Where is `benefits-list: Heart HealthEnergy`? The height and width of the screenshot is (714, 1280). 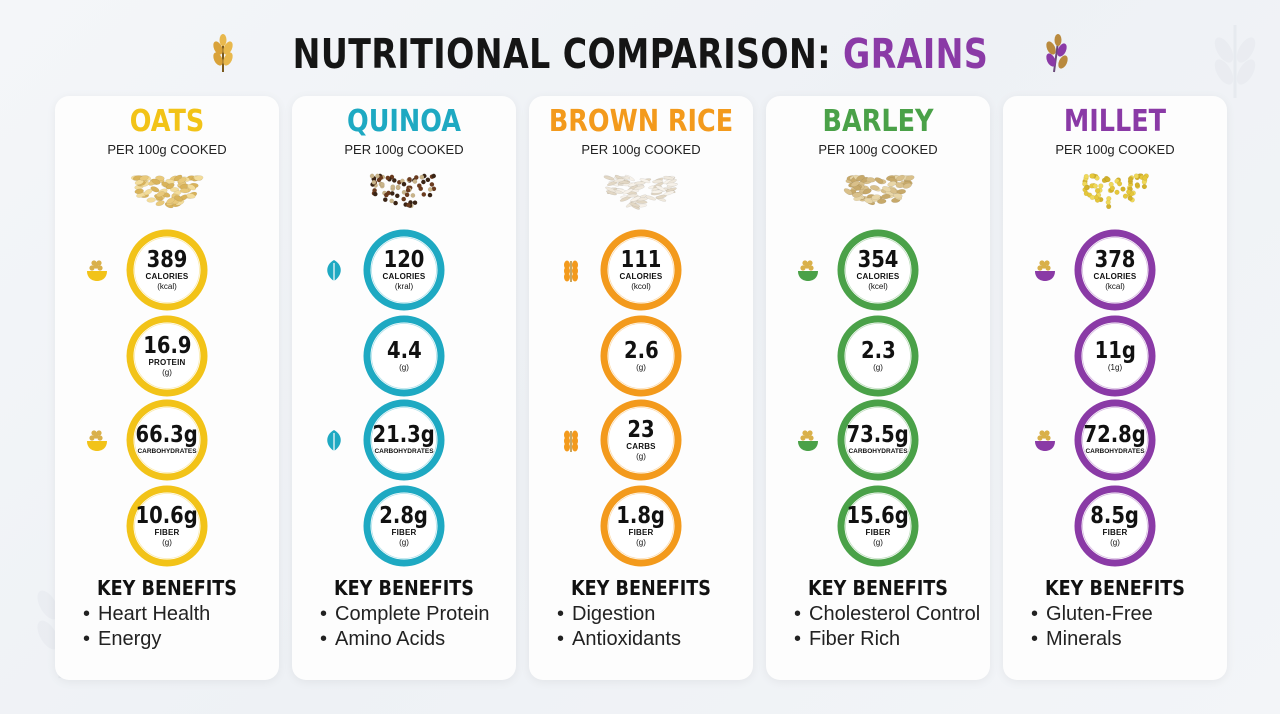 benefits-list: Heart HealthEnergy is located at coordinates (146, 627).